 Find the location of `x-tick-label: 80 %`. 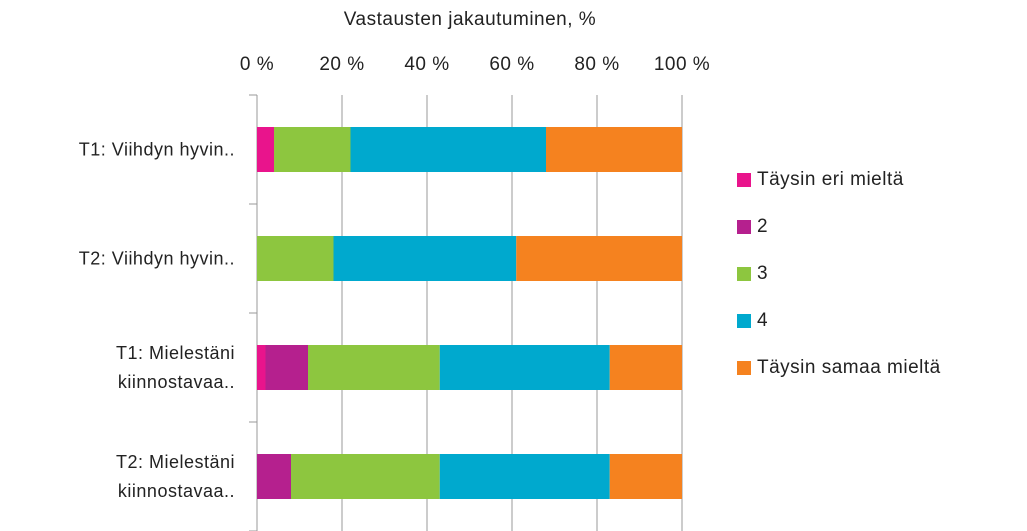

x-tick-label: 80 % is located at coordinates (596, 64).